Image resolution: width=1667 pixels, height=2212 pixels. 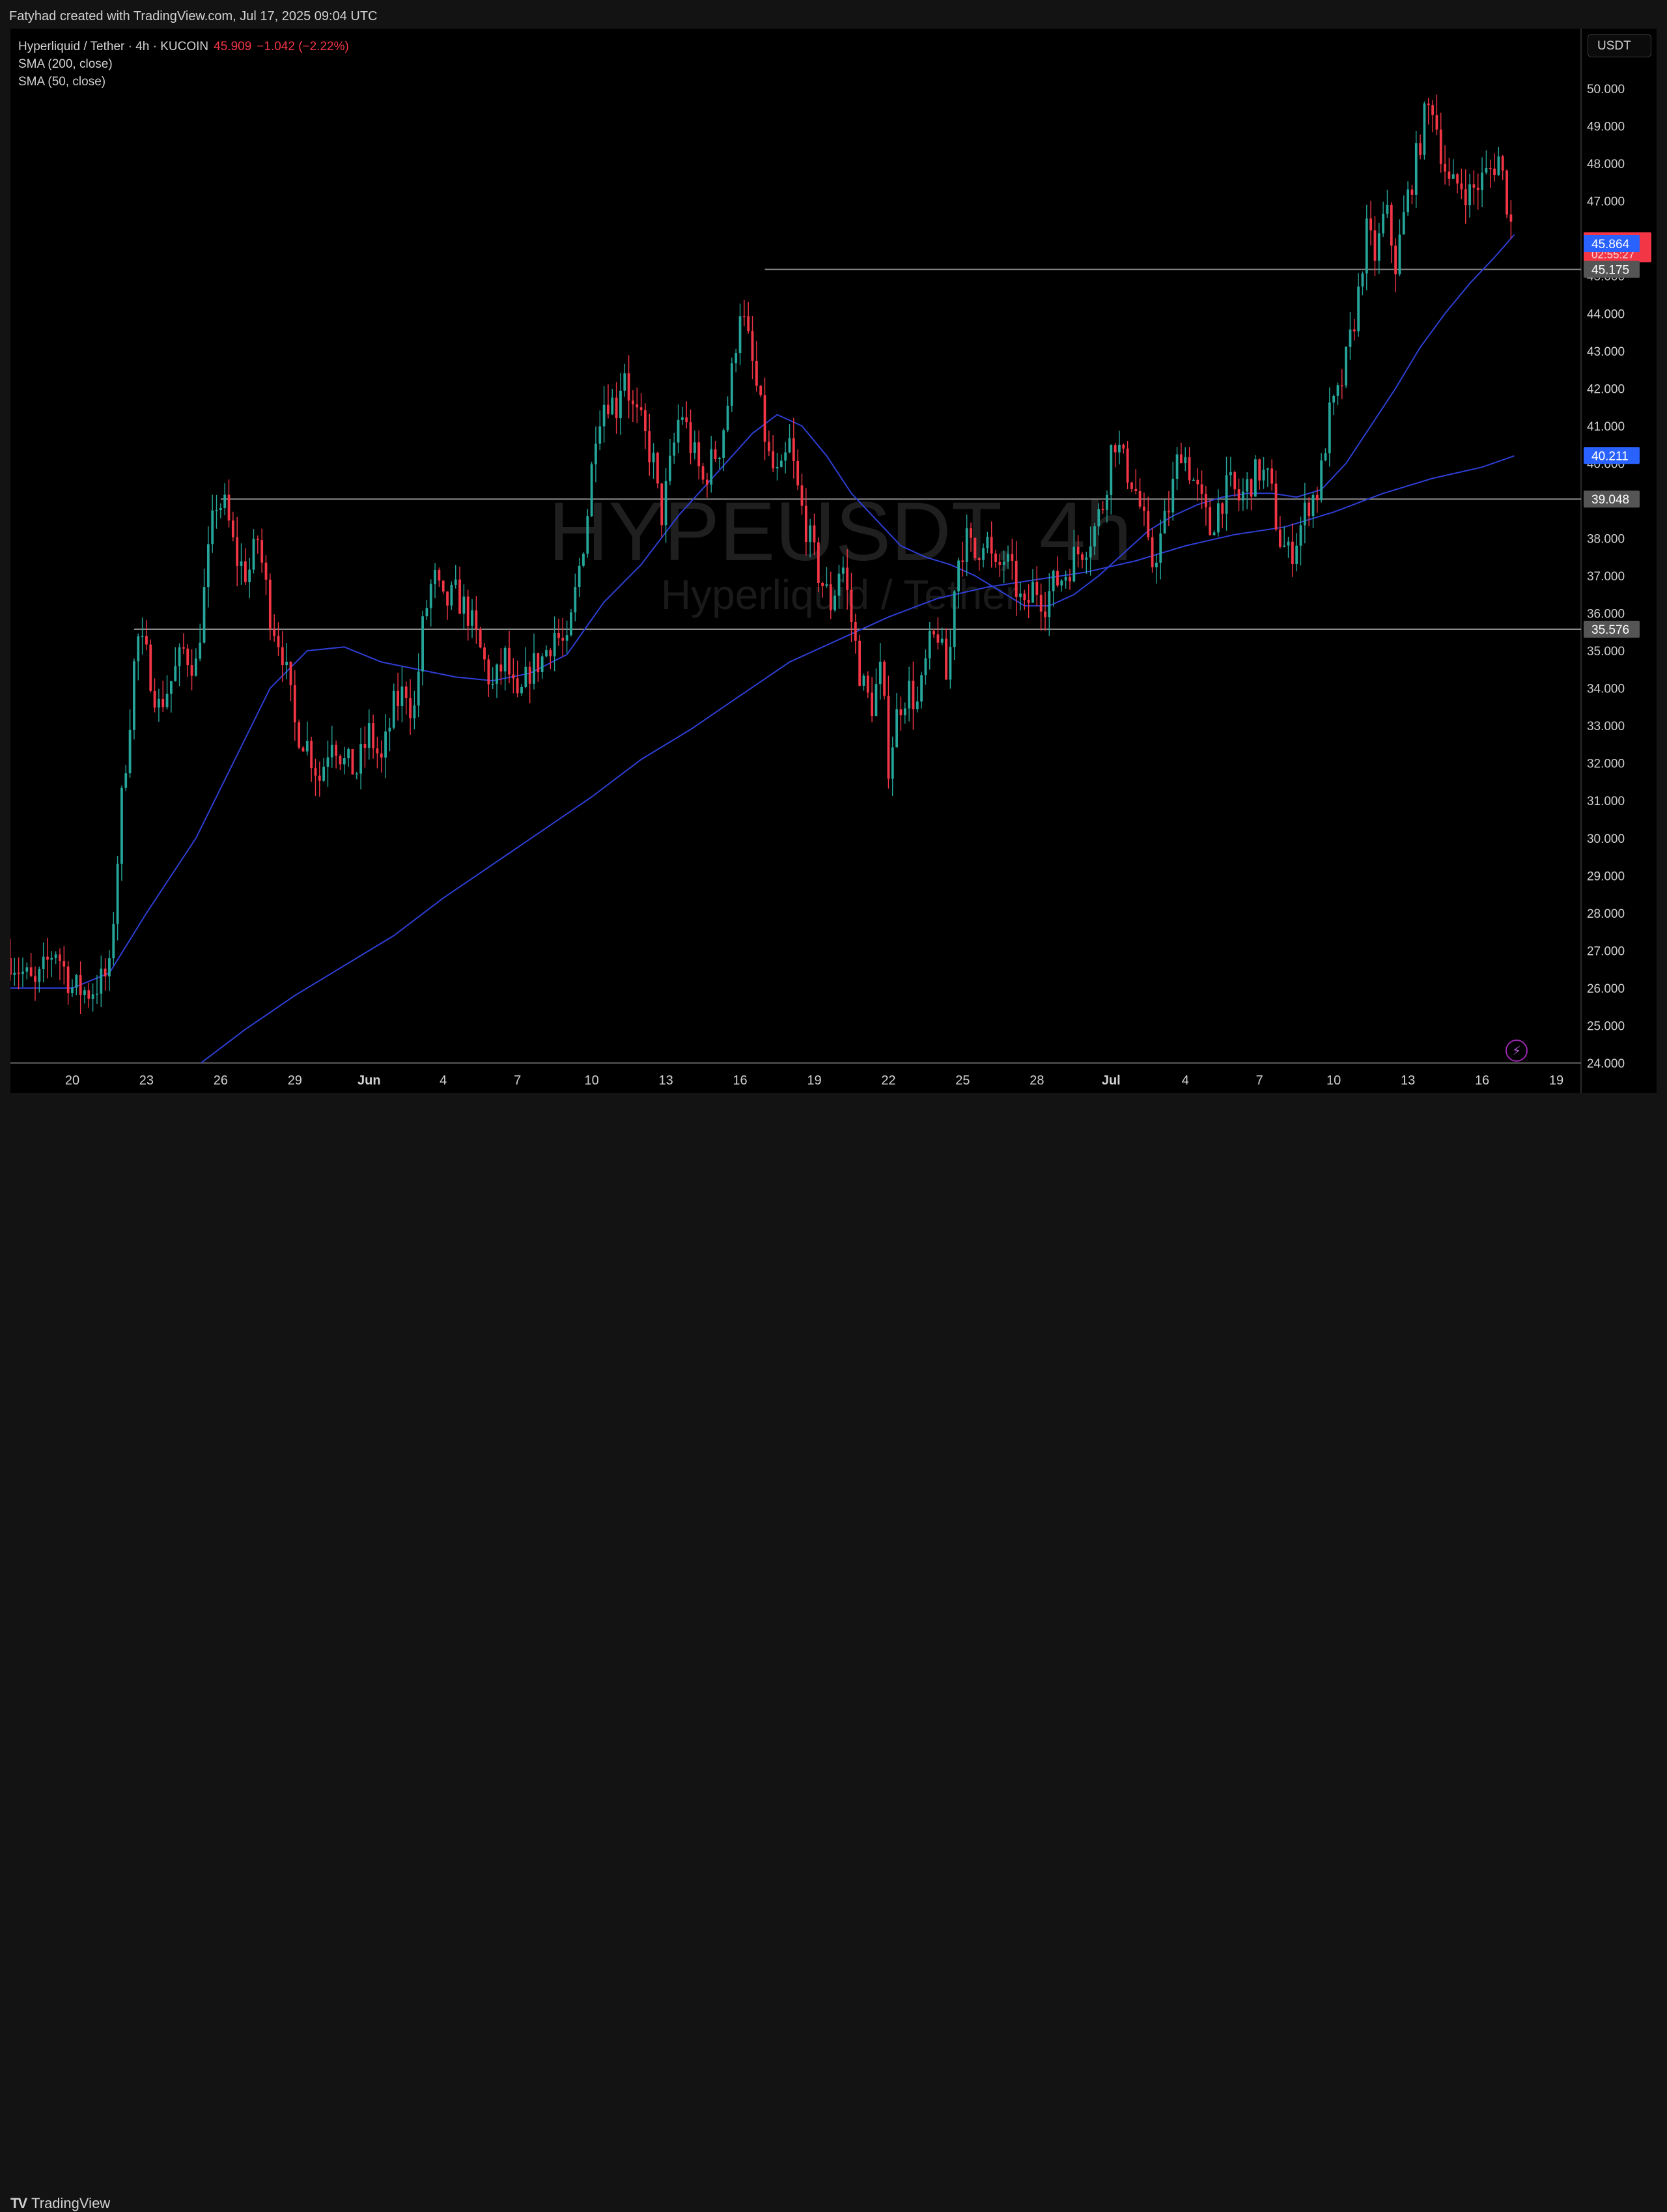 What do you see at coordinates (62, 82) in the screenshot?
I see `legend-sma-50: SMA (50, close)` at bounding box center [62, 82].